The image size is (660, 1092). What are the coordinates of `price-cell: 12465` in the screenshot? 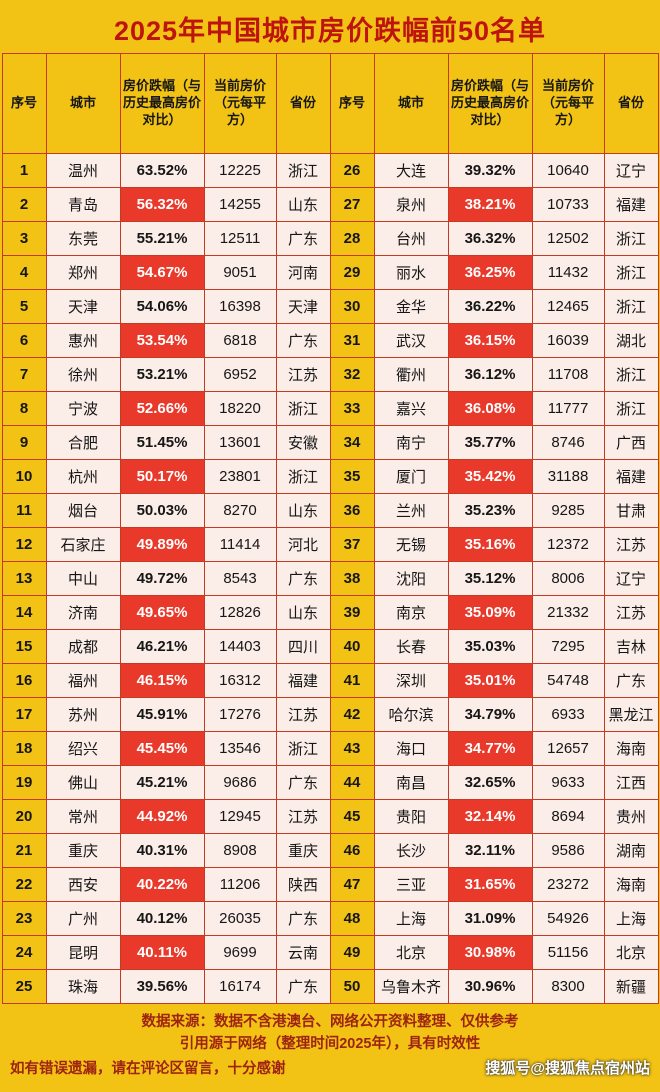 It's located at (568, 306).